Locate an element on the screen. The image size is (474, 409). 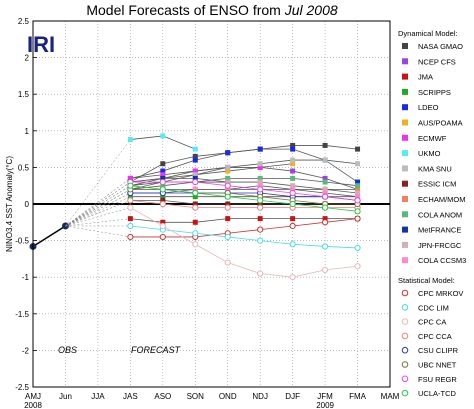
y-axis-label: NINO3.4 SST Anomaly(°C) is located at coordinates (9, 204).